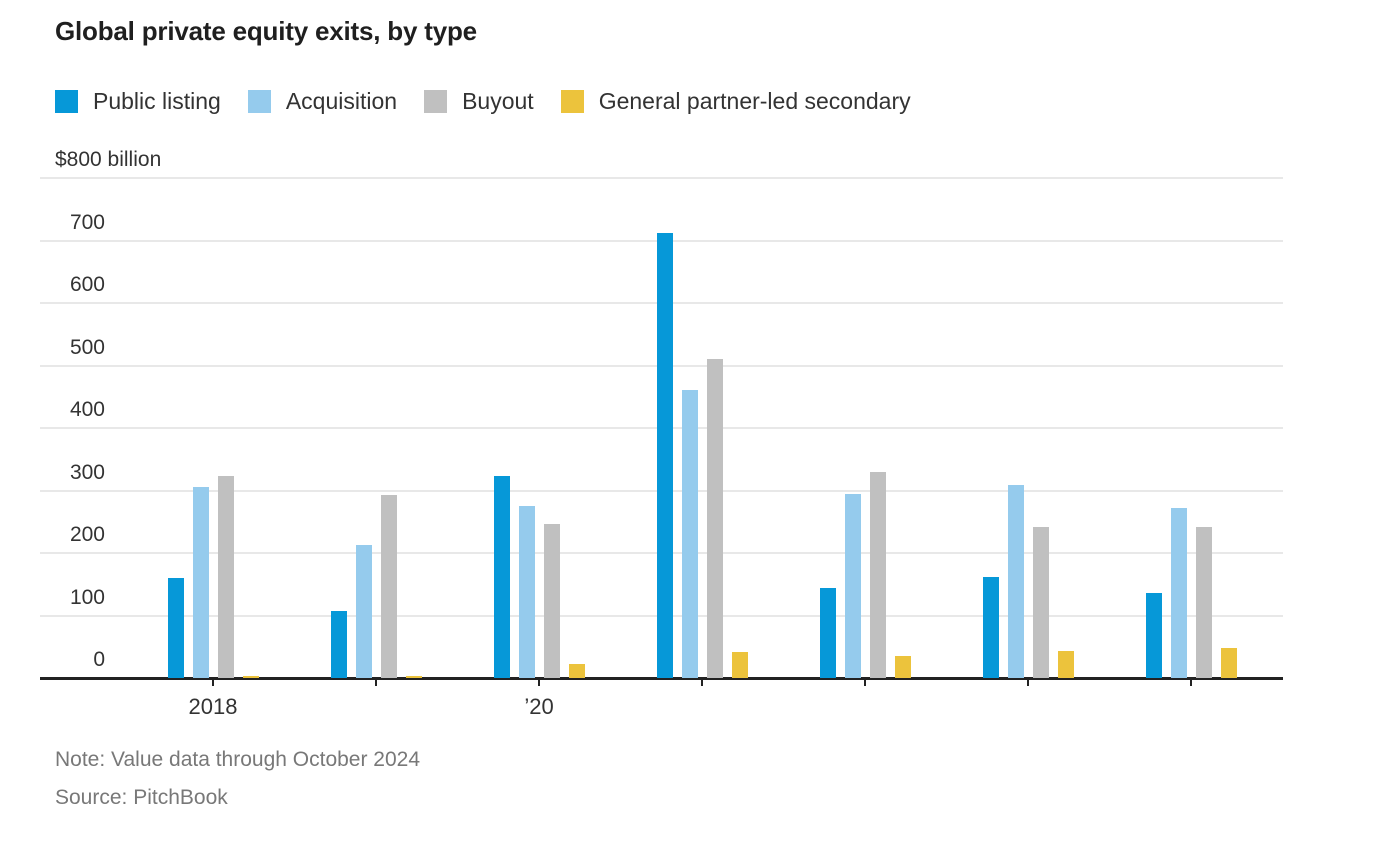 The width and height of the screenshot is (1384, 846). Describe the element at coordinates (388, 586) in the screenshot. I see `bar-buyout-2019` at that location.